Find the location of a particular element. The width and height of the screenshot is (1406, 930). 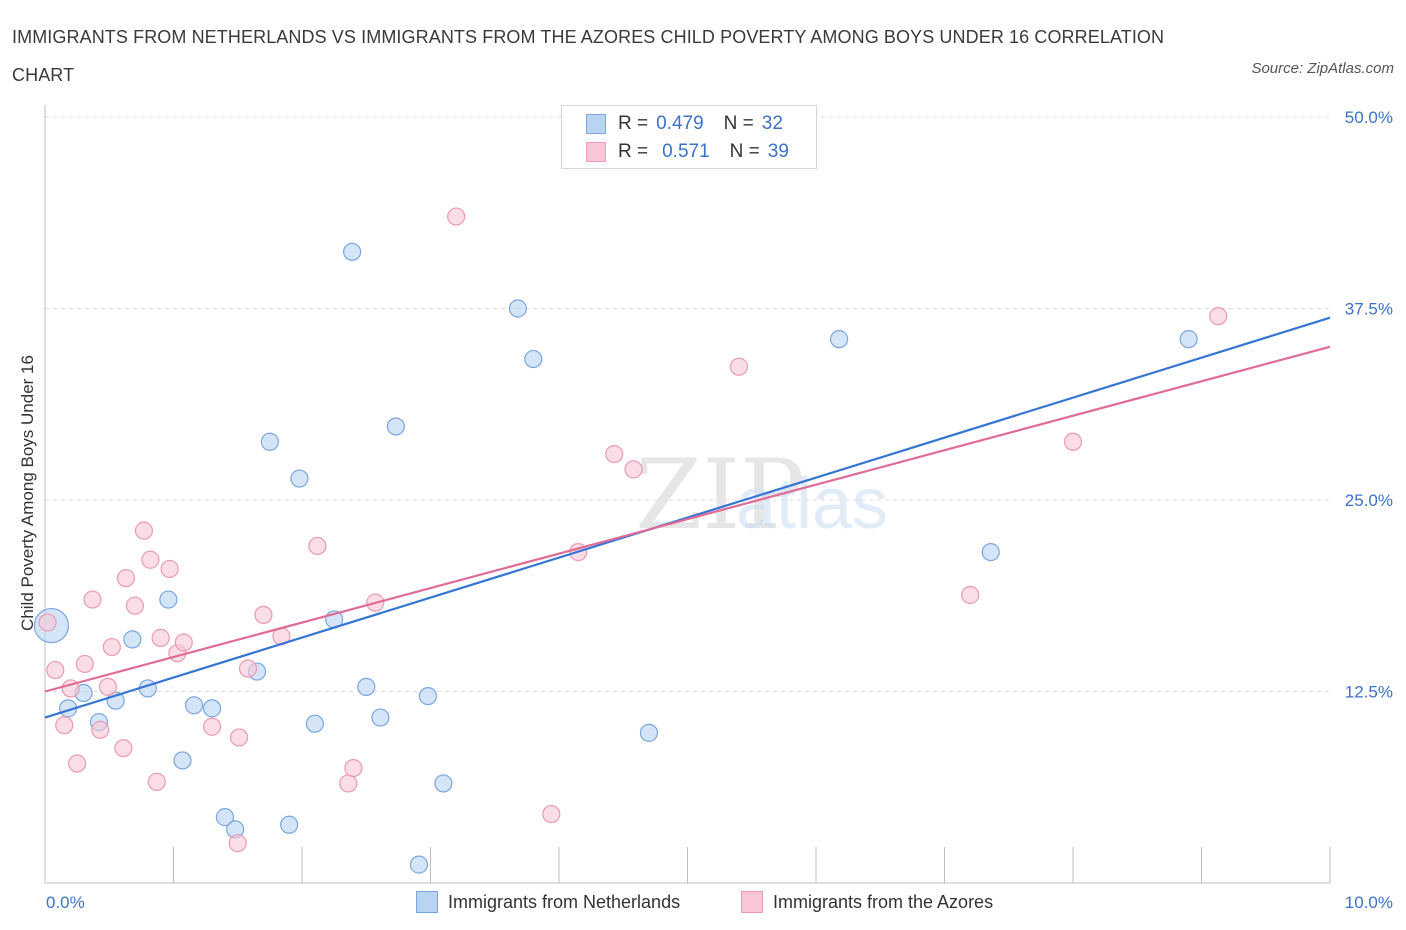

n-value: 39 is located at coordinates (778, 151).